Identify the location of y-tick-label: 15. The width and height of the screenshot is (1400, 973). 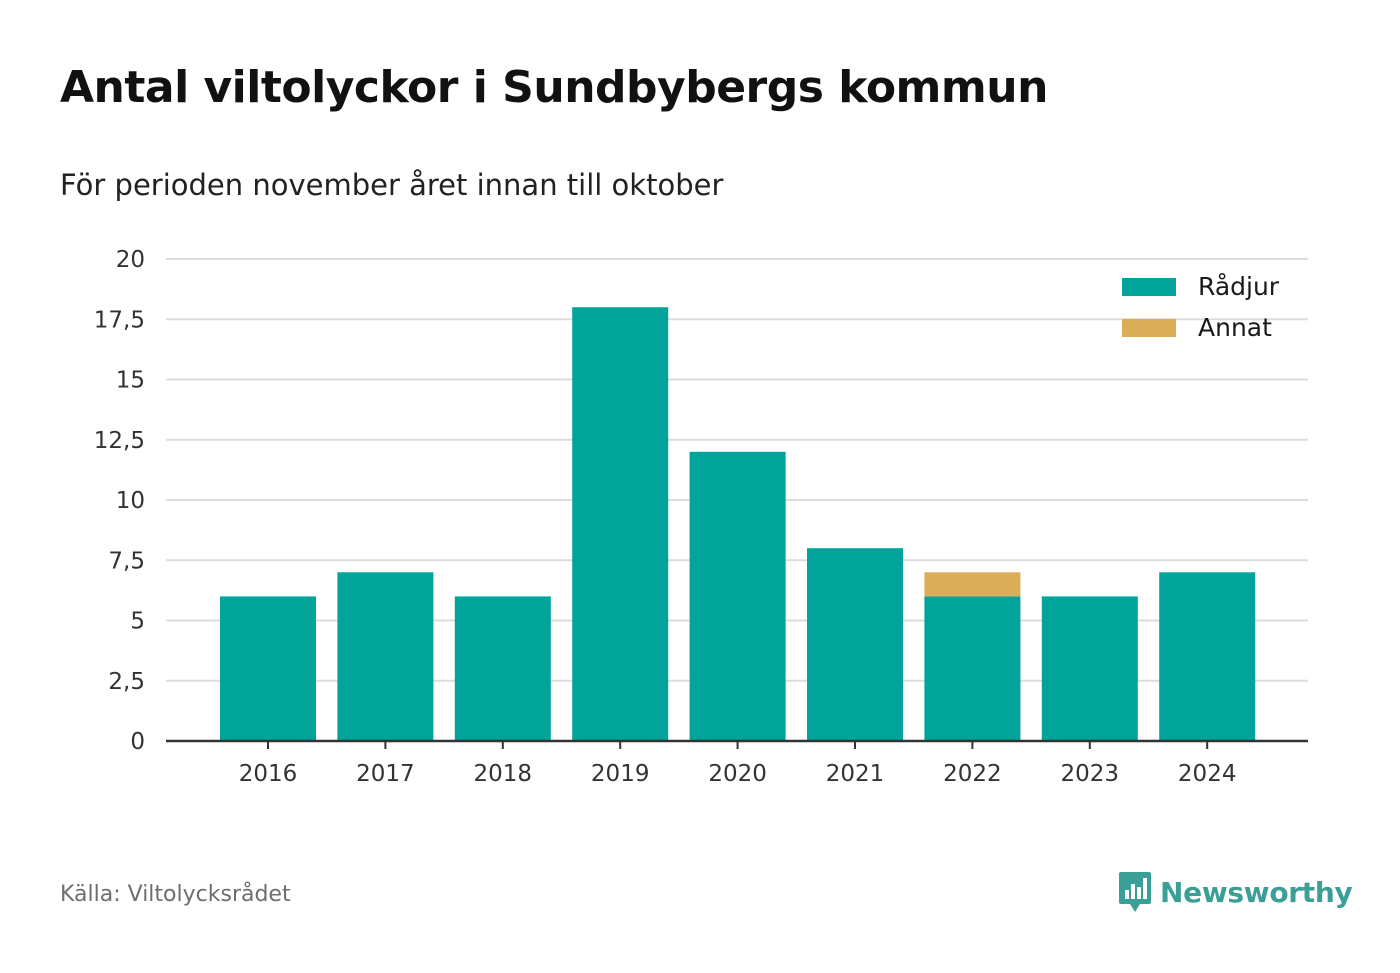
(130, 381).